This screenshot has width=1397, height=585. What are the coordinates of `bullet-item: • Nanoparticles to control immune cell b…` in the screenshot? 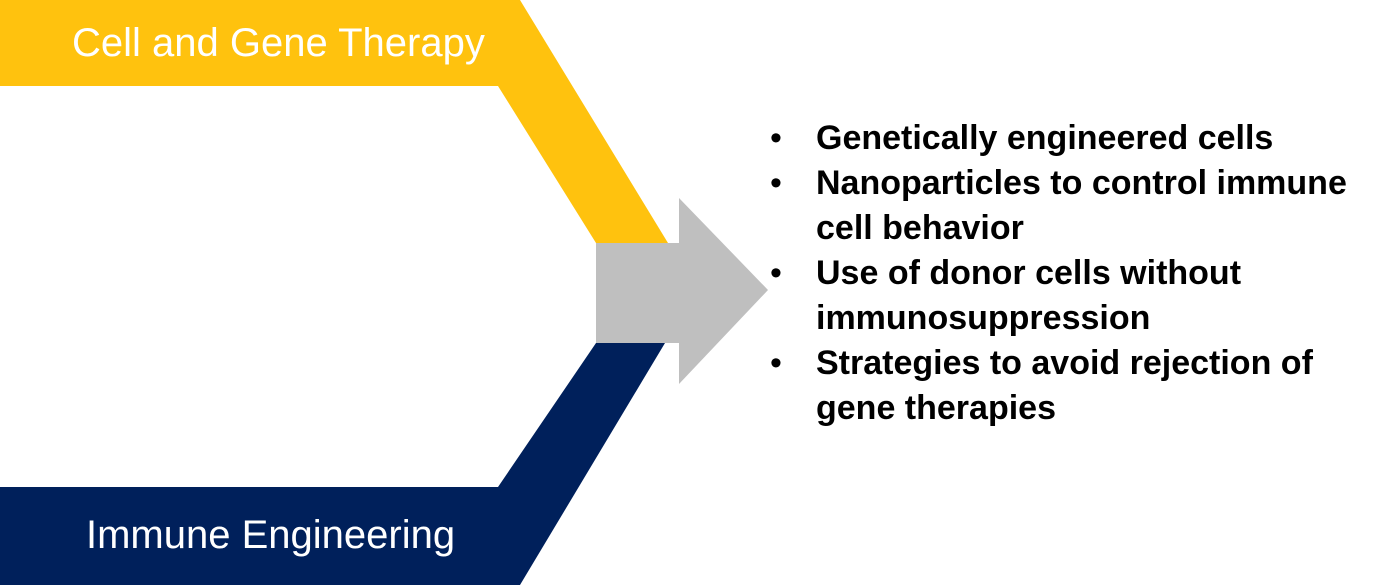 It's located at (1075, 206).